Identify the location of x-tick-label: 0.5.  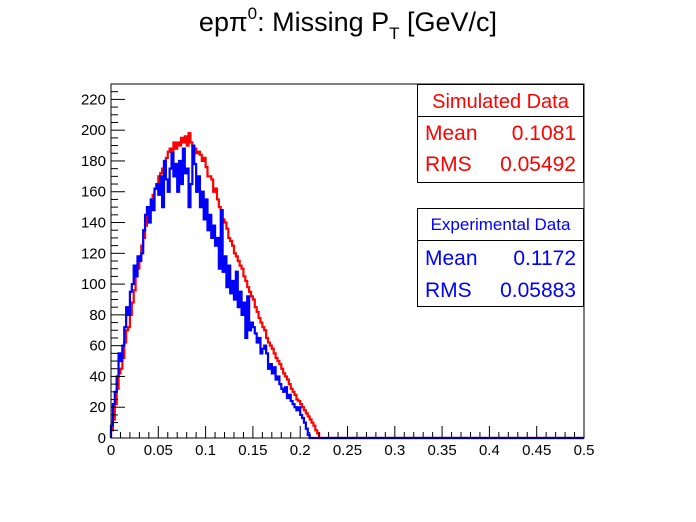
(584, 450).